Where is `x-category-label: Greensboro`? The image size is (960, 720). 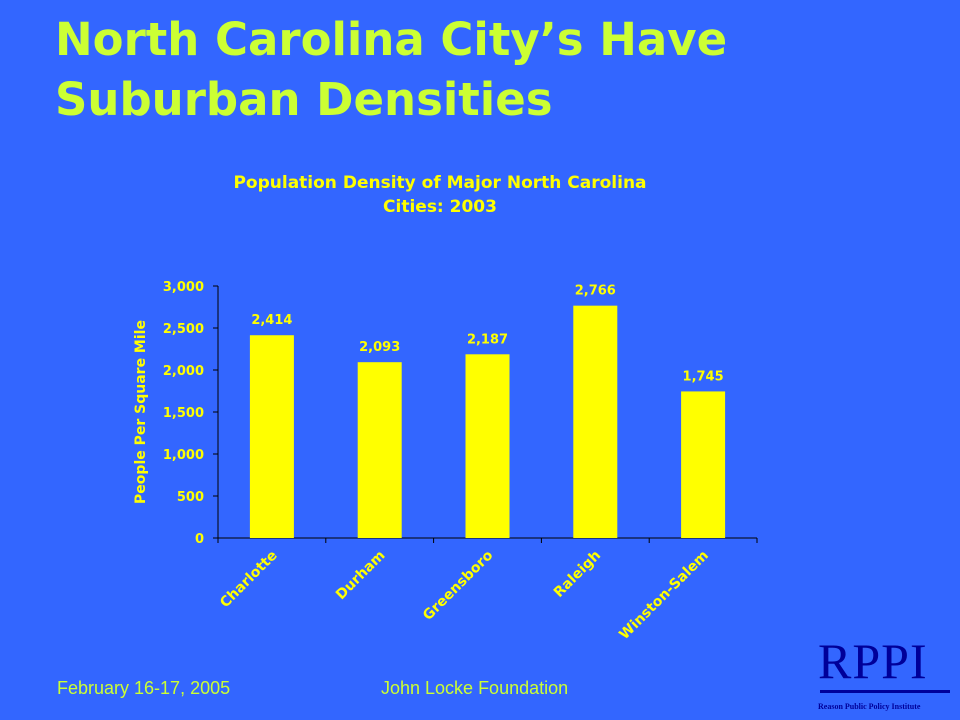
x-category-label: Greensboro is located at coordinates (458, 585).